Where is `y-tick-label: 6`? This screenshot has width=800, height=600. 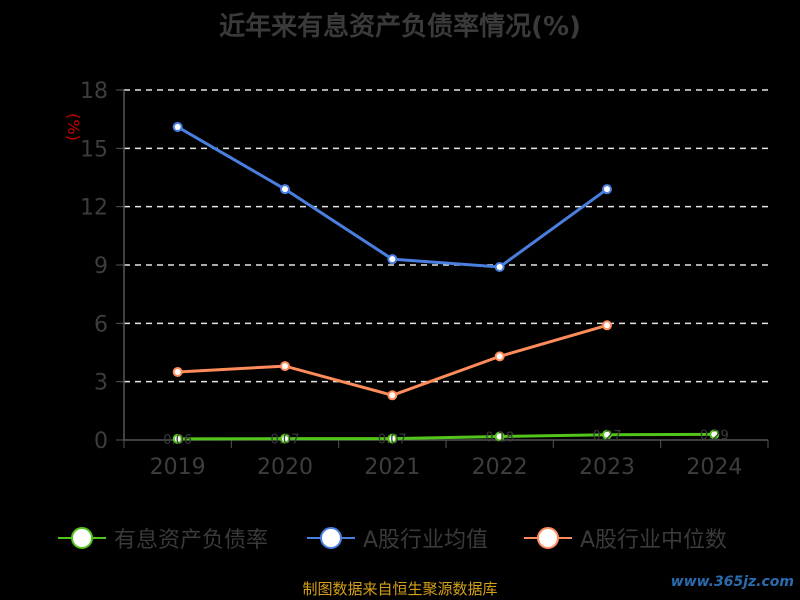 y-tick-label: 6 is located at coordinates (101, 324).